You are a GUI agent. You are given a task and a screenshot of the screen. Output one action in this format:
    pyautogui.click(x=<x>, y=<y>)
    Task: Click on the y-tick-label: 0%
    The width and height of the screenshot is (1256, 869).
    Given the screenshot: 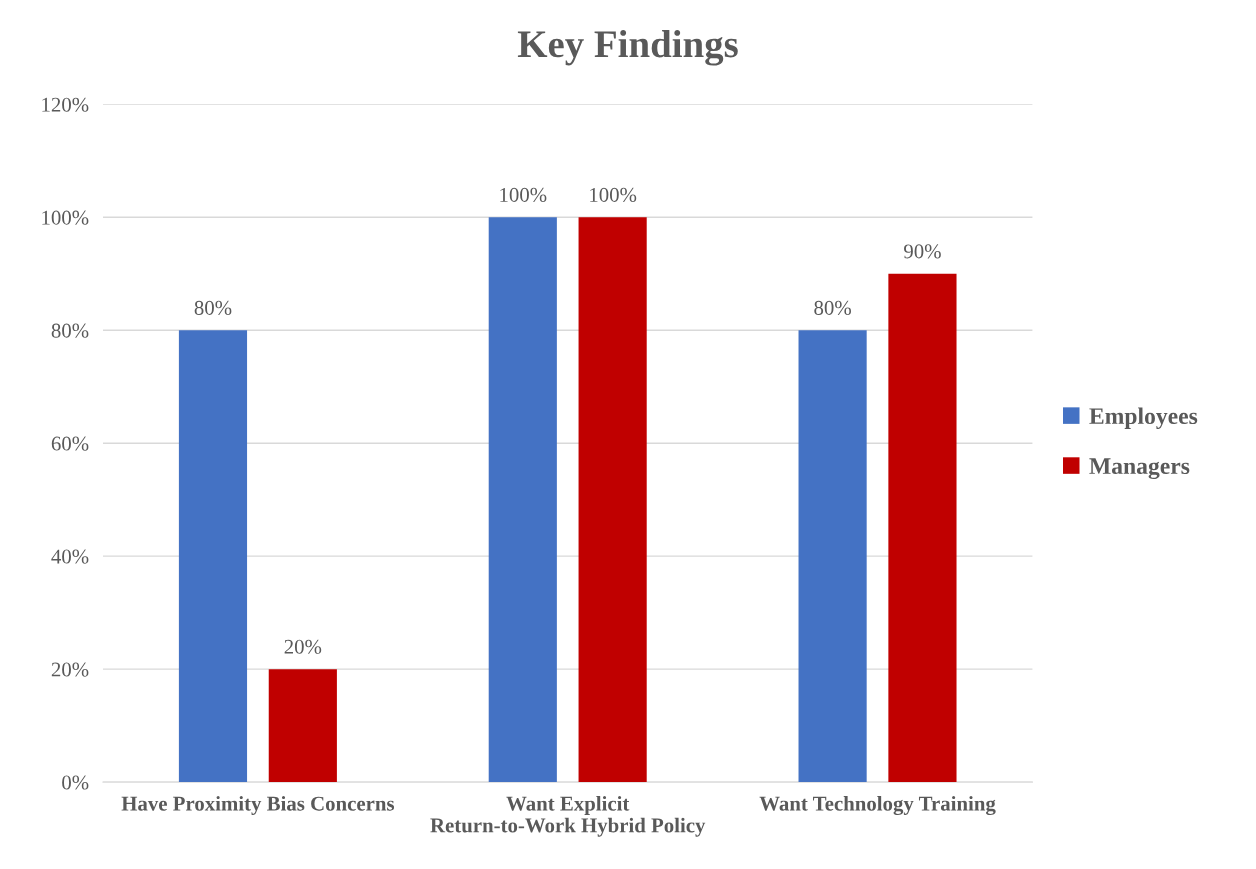 What is the action you would take?
    pyautogui.click(x=75, y=782)
    